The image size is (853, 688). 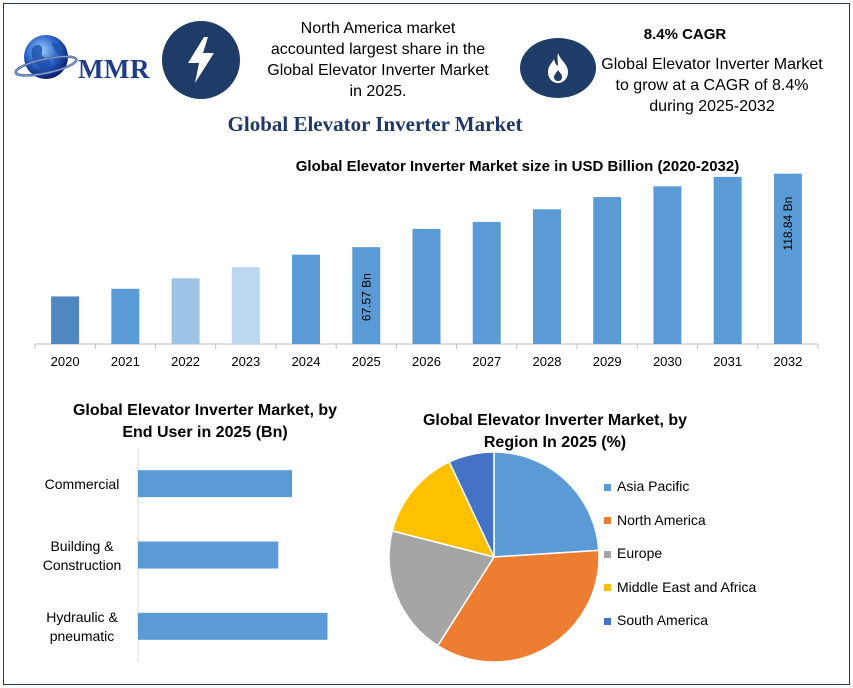 I want to click on end-user-category-label: Building & Construction, so click(x=82, y=556).